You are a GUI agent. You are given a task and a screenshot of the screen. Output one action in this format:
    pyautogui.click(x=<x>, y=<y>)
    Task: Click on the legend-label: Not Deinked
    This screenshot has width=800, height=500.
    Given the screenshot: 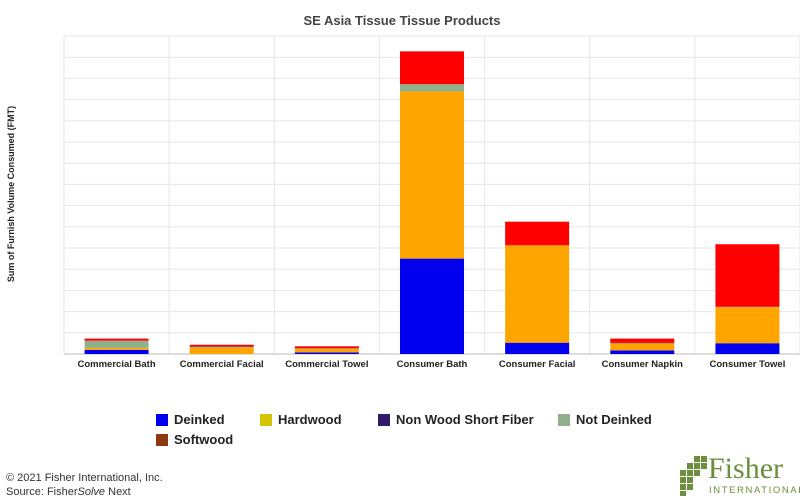 What is the action you would take?
    pyautogui.click(x=614, y=419)
    